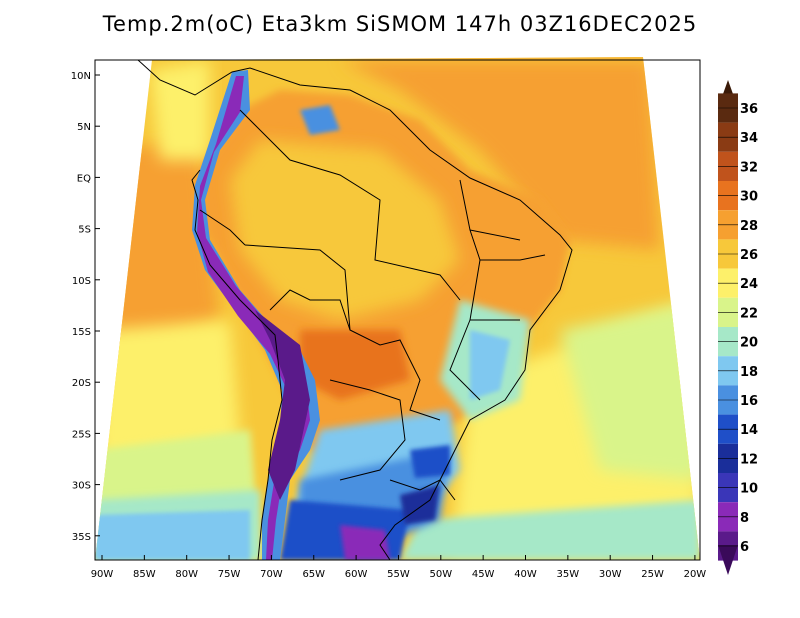 The image size is (800, 618). Describe the element at coordinates (610, 574) in the screenshot. I see `lon-tick-label: 30W` at that location.